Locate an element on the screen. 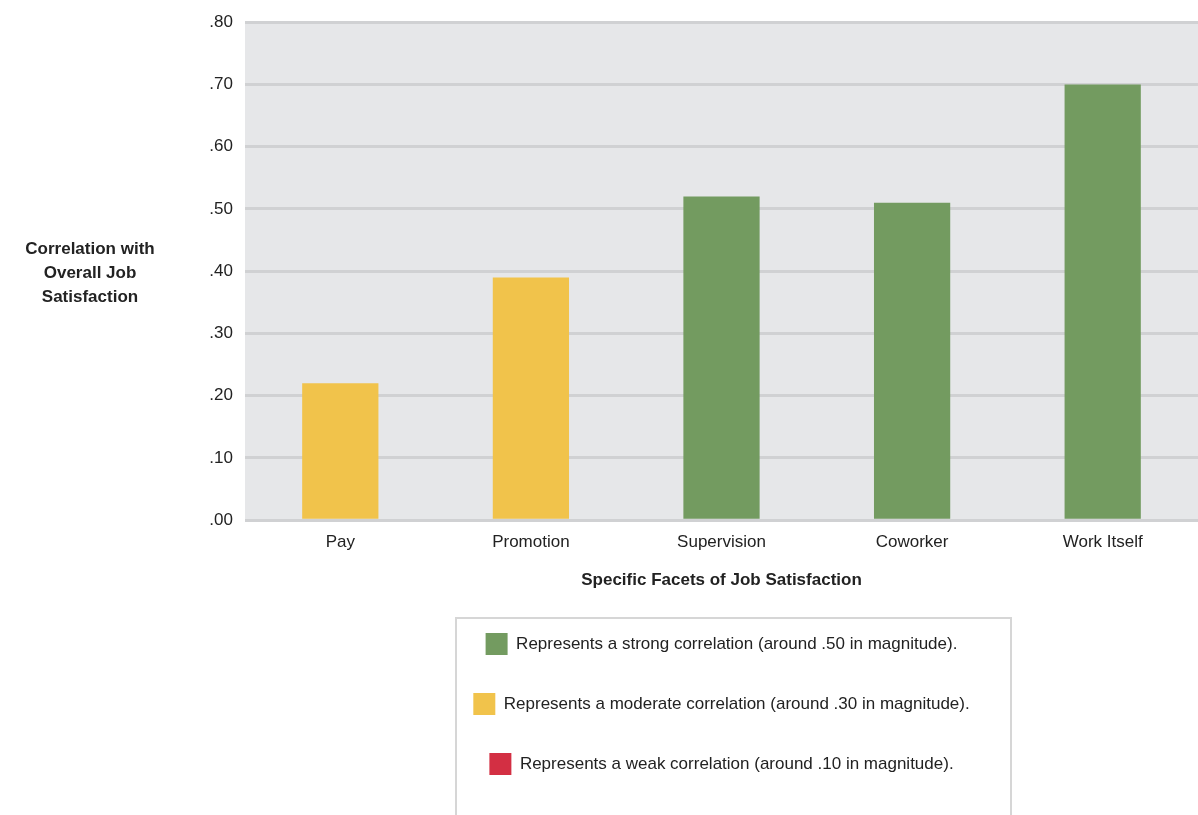 The image size is (1198, 815). y-axis-title: Correlation with Overall Job Satisfaction is located at coordinates (90, 272).